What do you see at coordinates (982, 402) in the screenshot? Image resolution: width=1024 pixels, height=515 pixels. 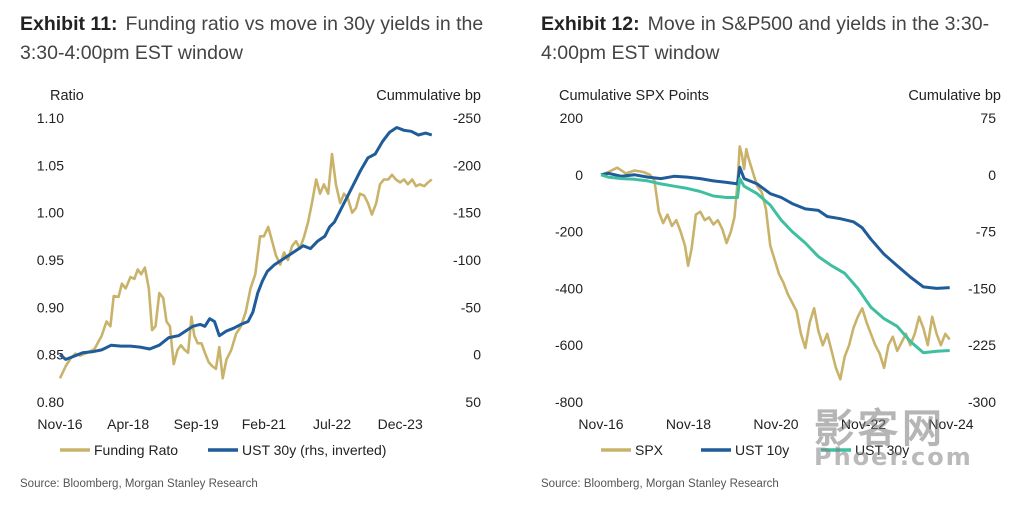 I see `right-tick-label: -300` at bounding box center [982, 402].